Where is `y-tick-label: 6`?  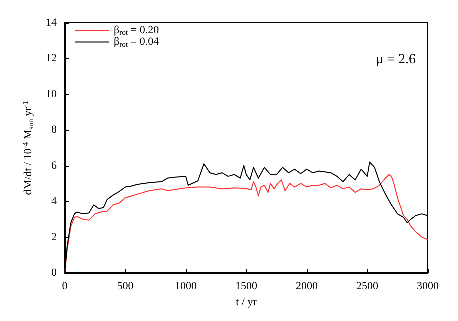
y-tick-label: 6 is located at coordinates (55, 166).